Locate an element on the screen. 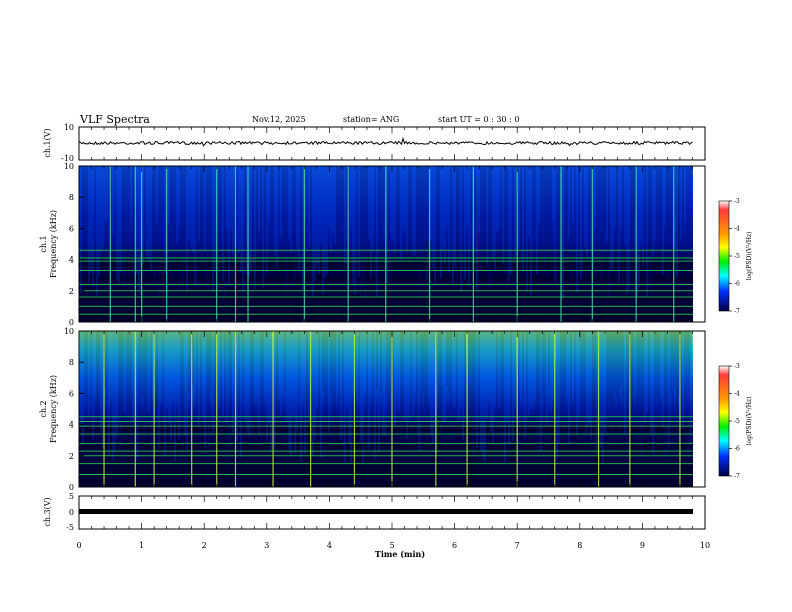 This screenshot has height=612, width=792. ch1-colorbar-tick-label: -7 is located at coordinates (737, 311).